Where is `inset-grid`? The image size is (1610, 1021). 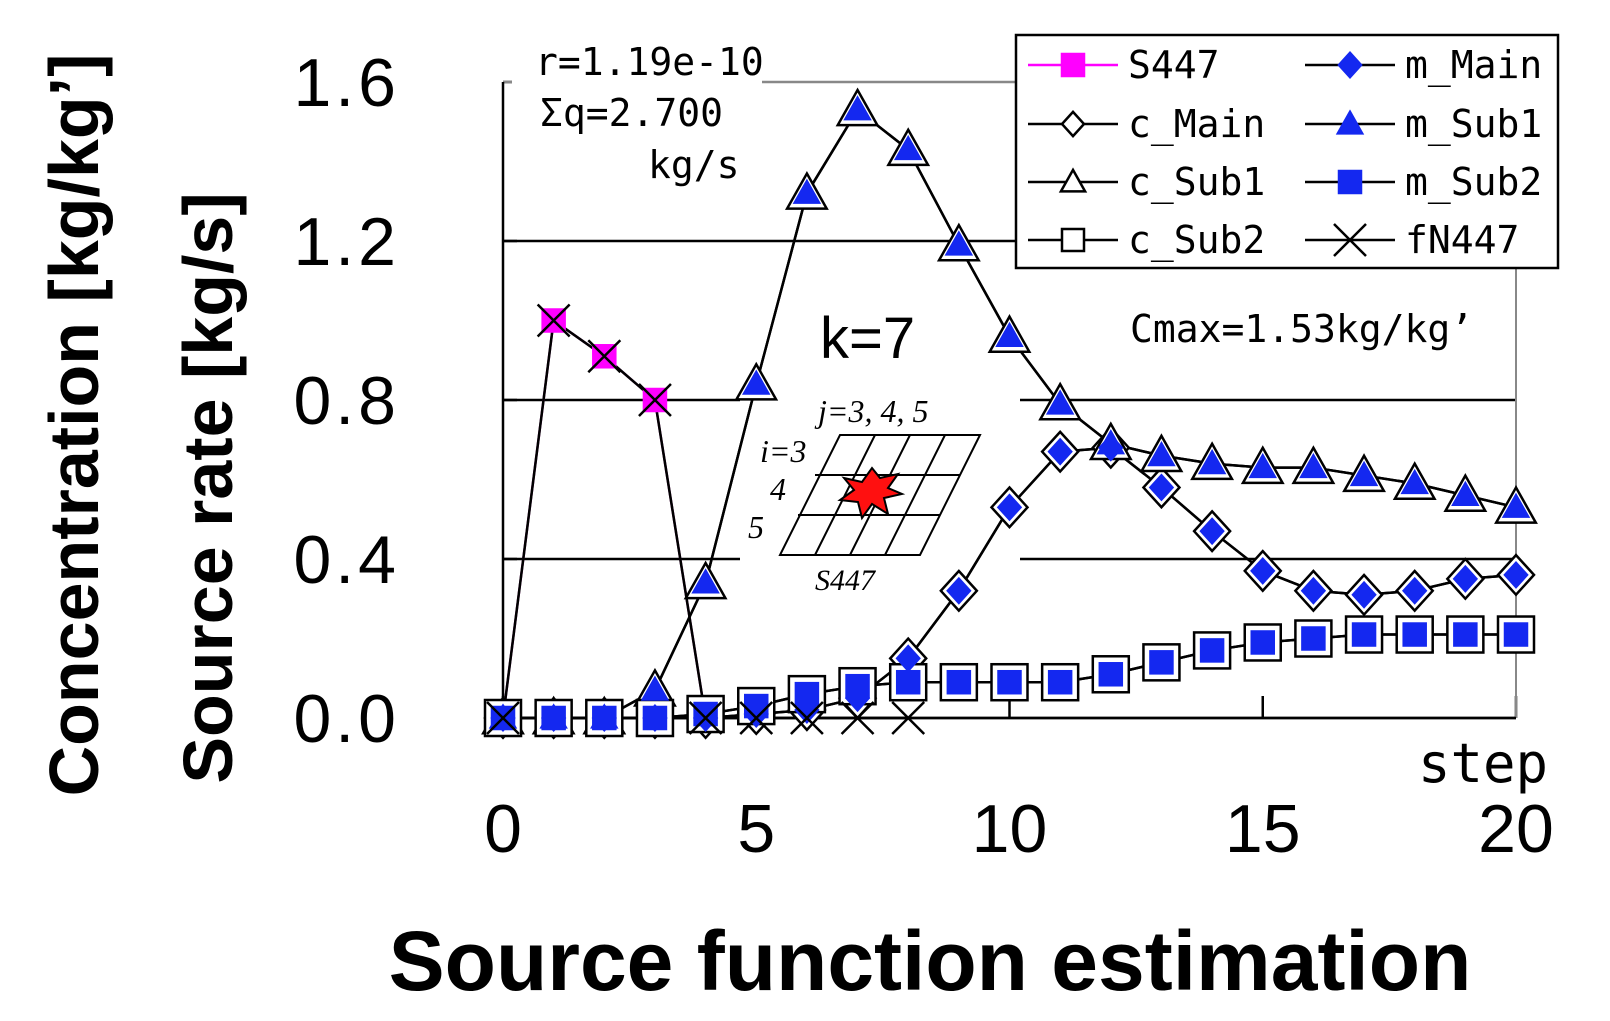 inset-grid is located at coordinates (880, 495).